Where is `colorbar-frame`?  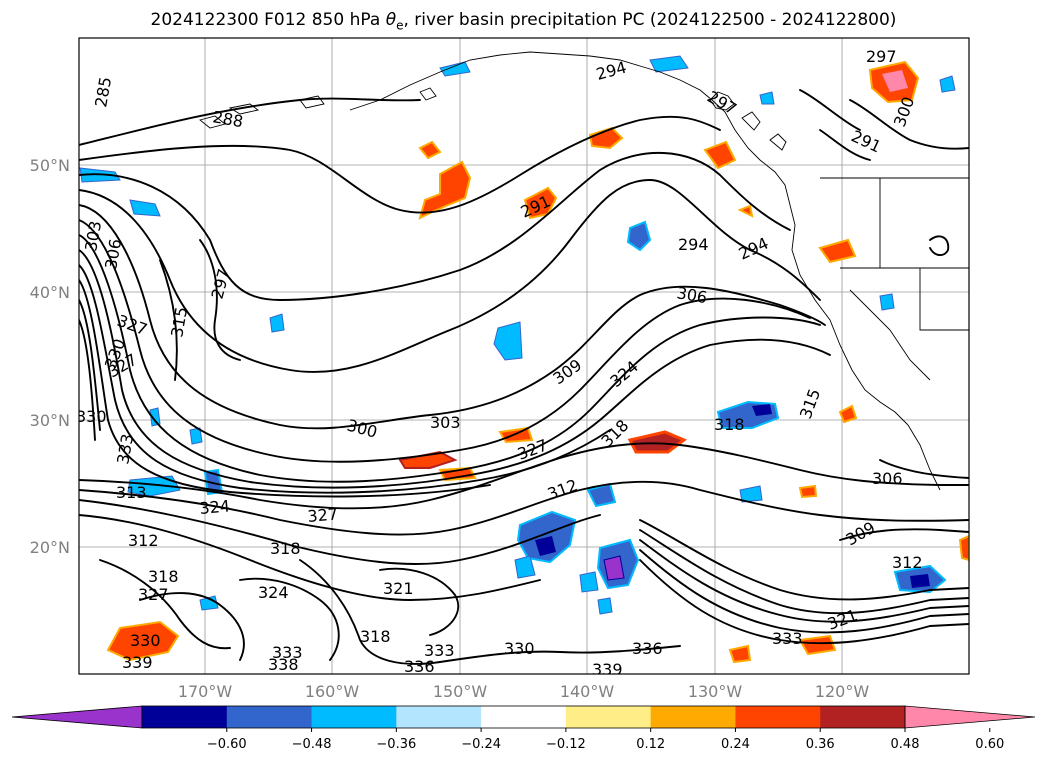 colorbar-frame is located at coordinates (523, 717).